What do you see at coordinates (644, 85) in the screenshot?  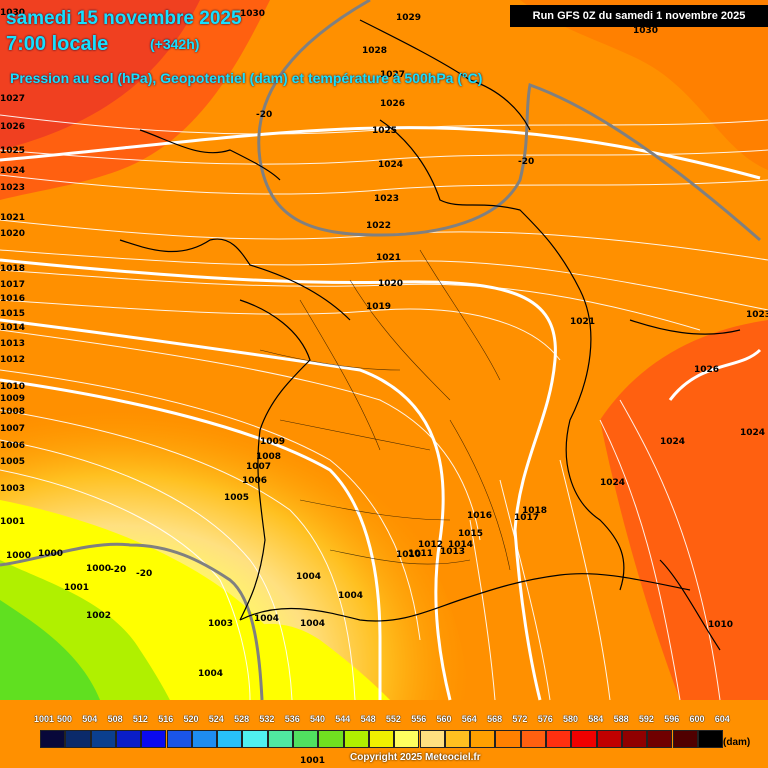 I see `geo-zone-572-ne` at bounding box center [644, 85].